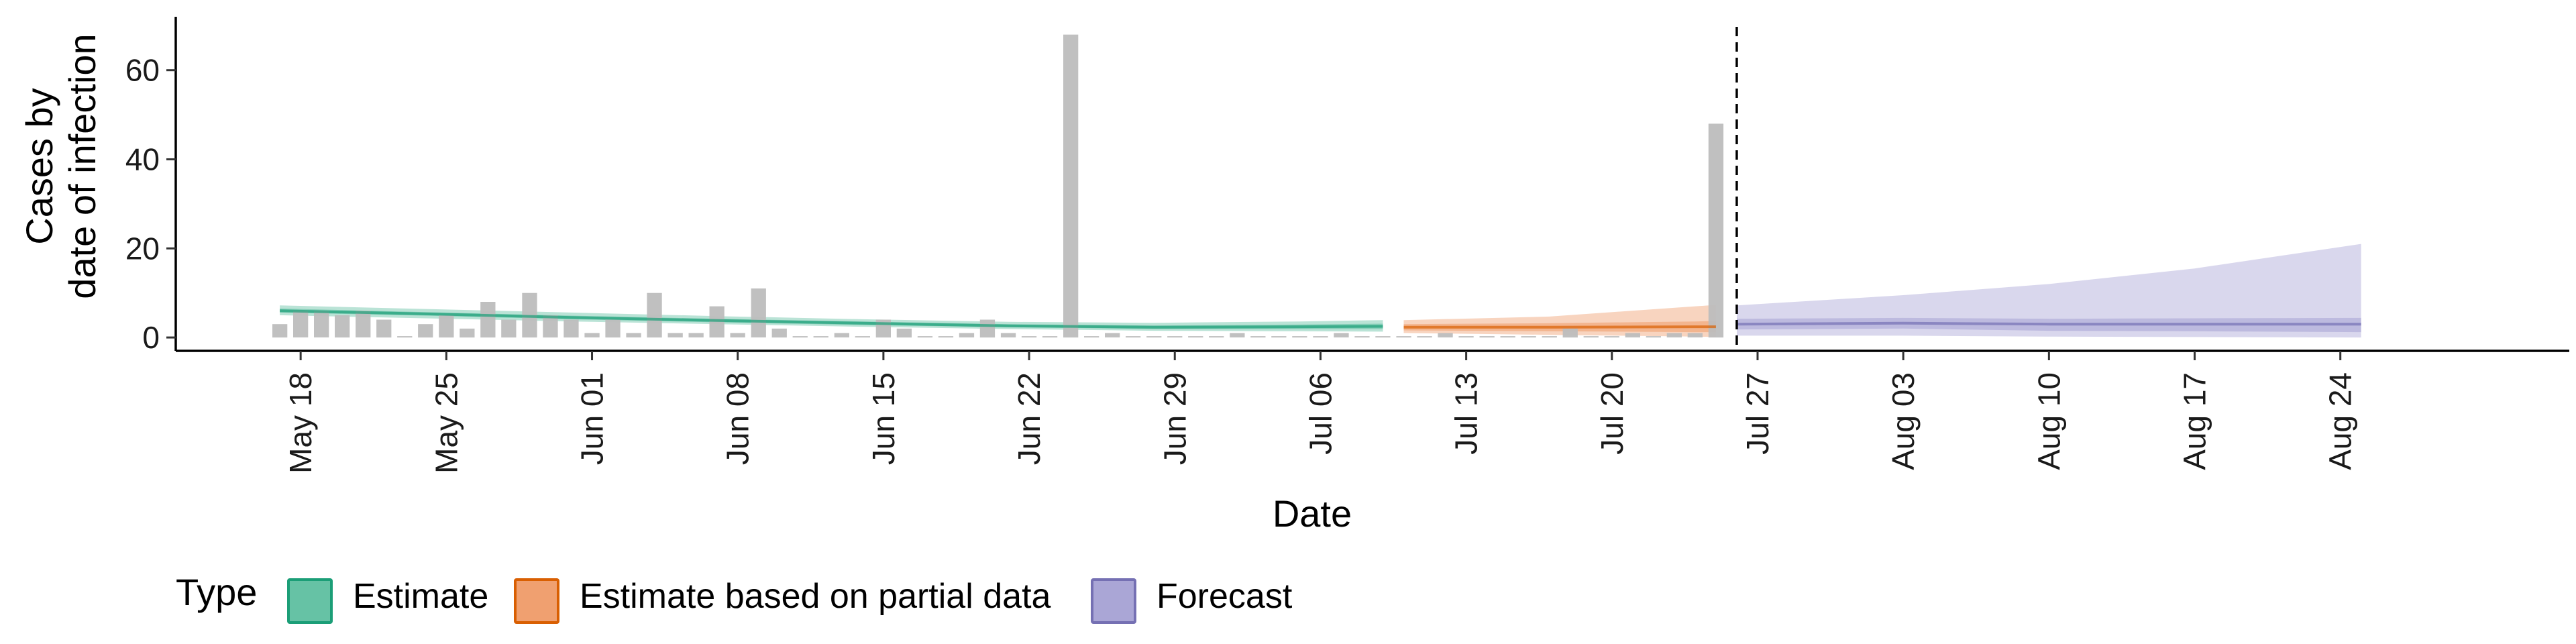  I want to click on x-tick-label: Aug 17, so click(2195, 421).